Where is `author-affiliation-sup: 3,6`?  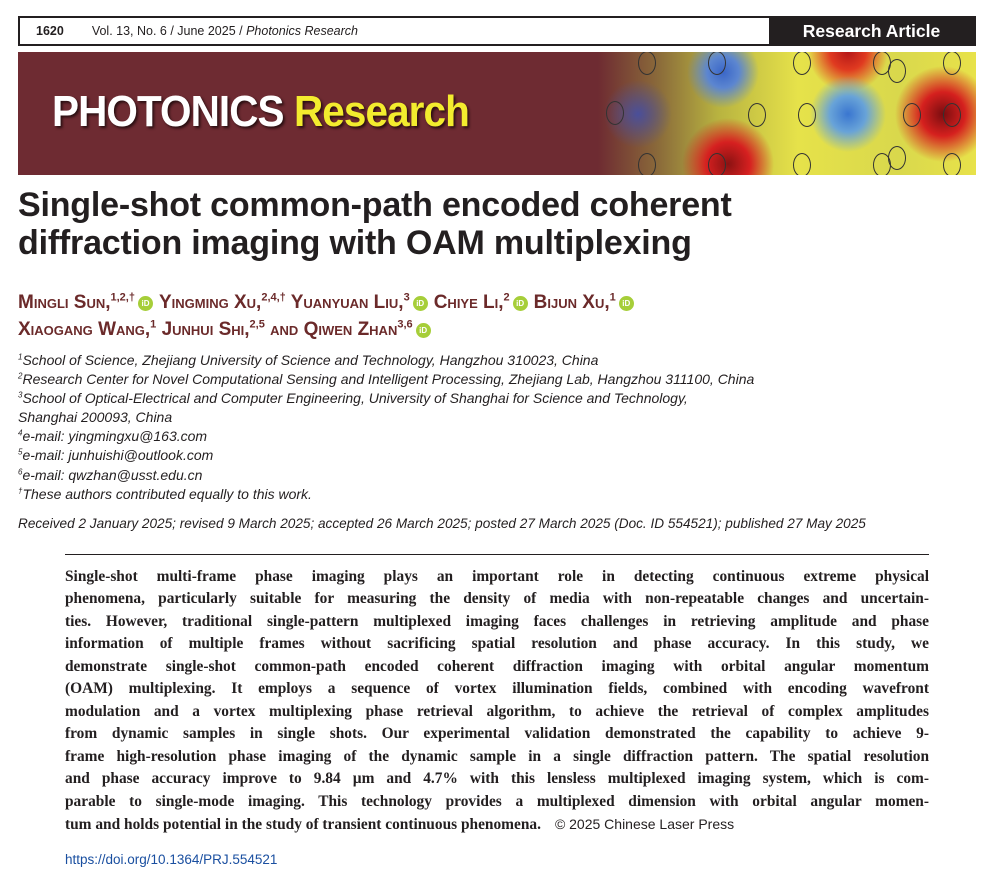
author-affiliation-sup: 3,6 is located at coordinates (405, 324).